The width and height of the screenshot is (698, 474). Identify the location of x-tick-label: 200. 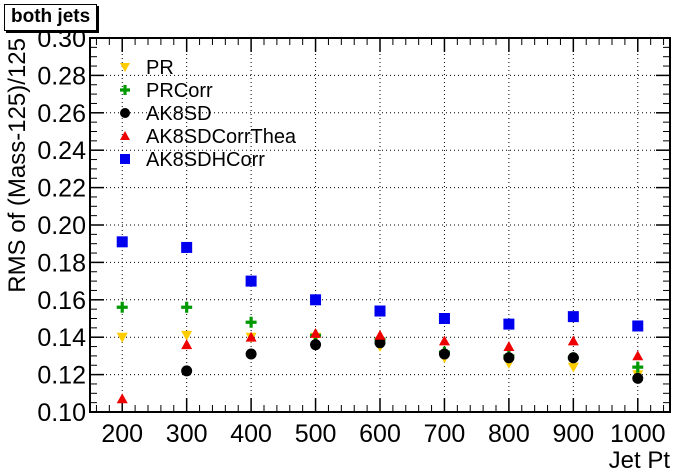
(122, 434).